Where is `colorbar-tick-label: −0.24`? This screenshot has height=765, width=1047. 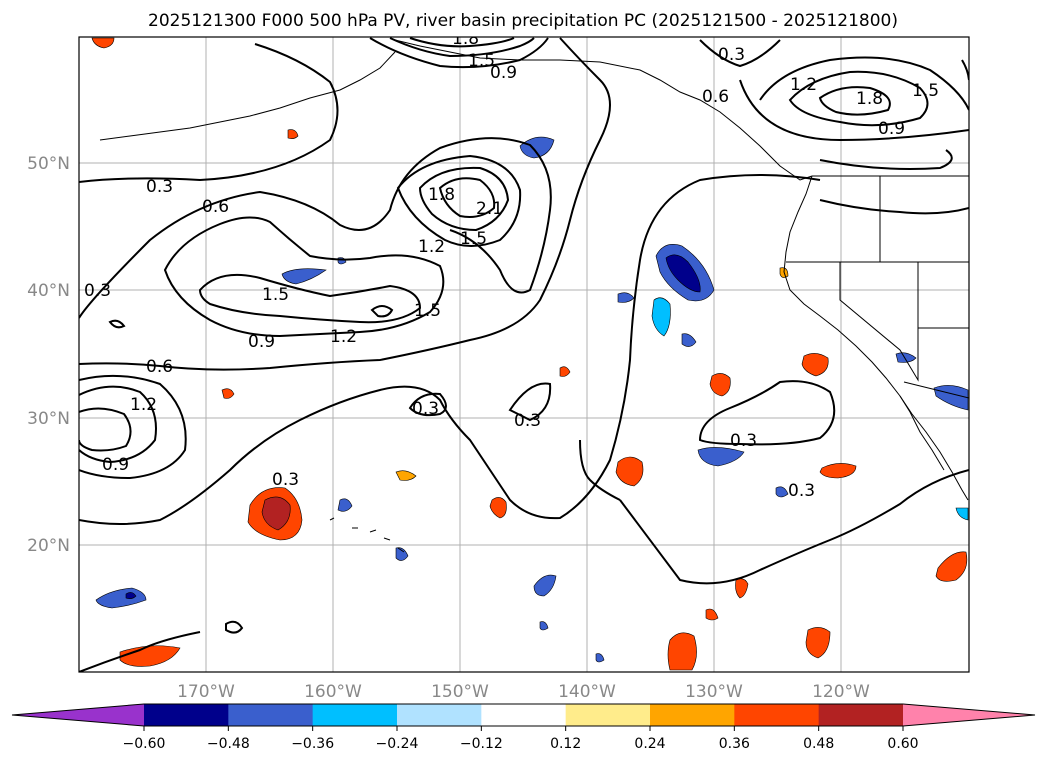 colorbar-tick-label: −0.24 is located at coordinates (397, 744).